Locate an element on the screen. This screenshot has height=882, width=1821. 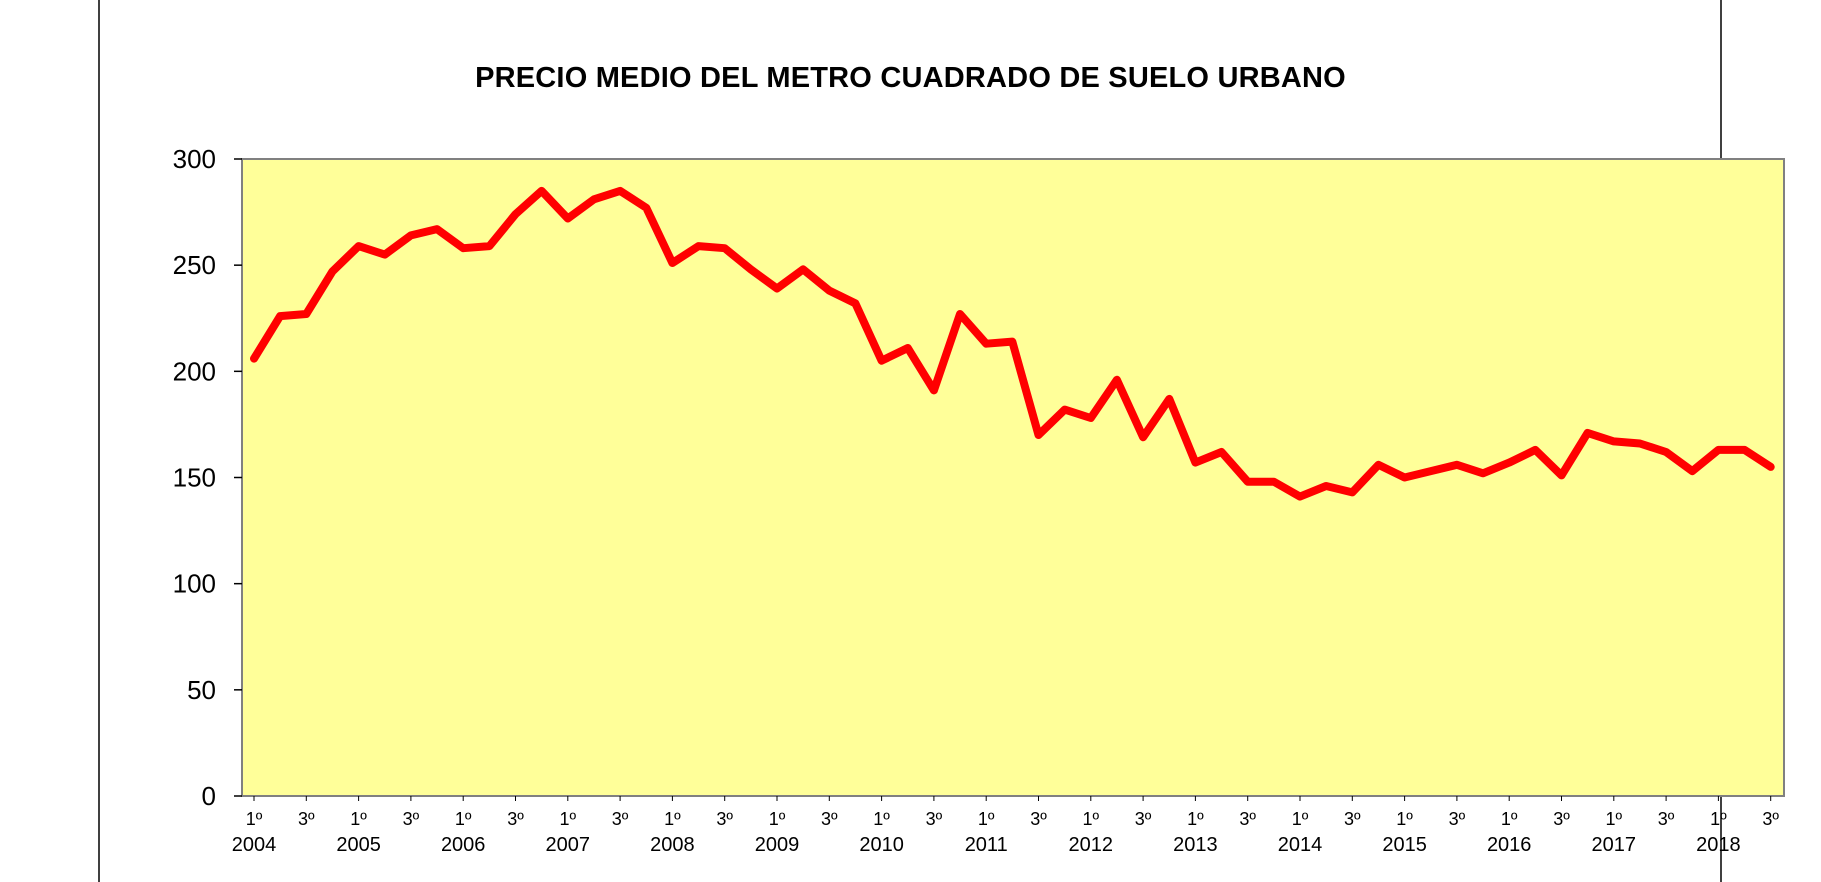
x-year-label: 2016 is located at coordinates (1509, 845).